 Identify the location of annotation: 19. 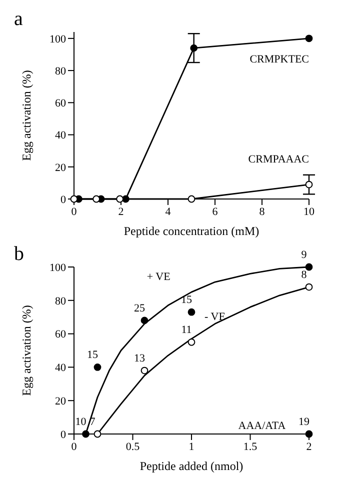
(304, 422).